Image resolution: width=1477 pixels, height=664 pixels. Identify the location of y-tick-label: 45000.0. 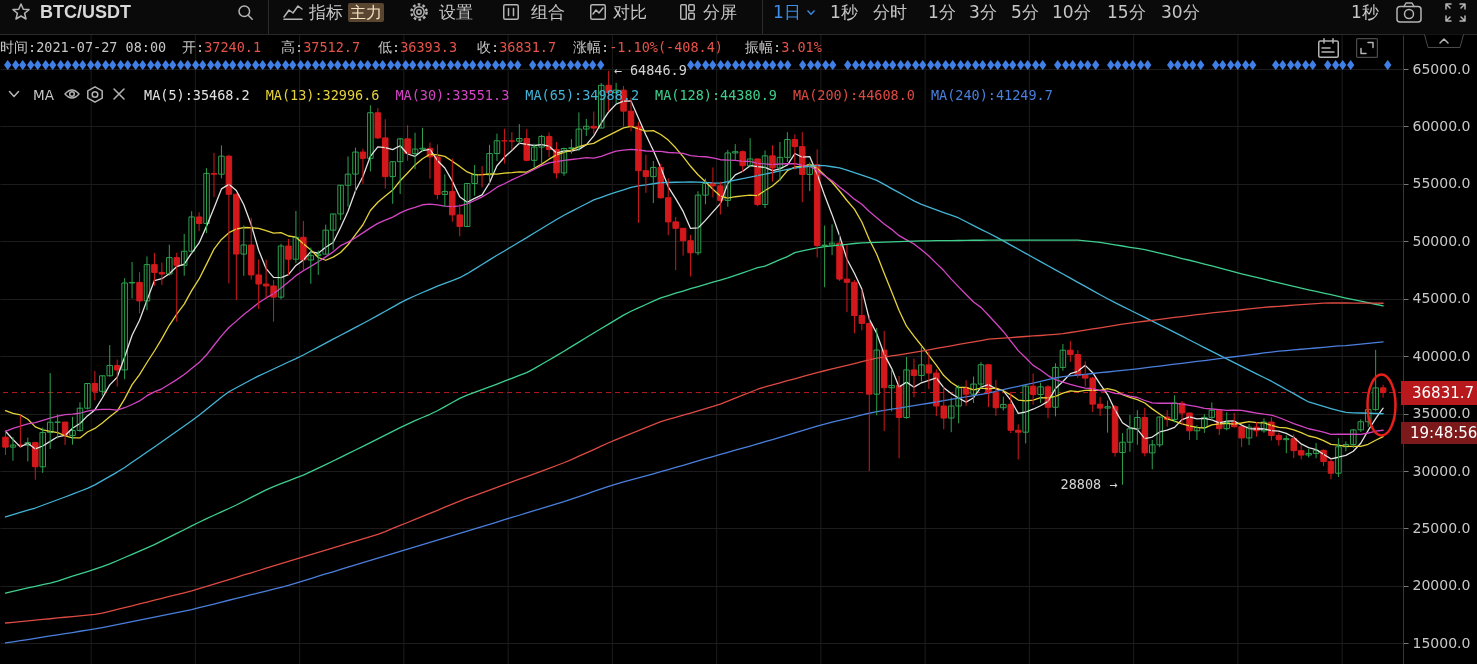
(1441, 298).